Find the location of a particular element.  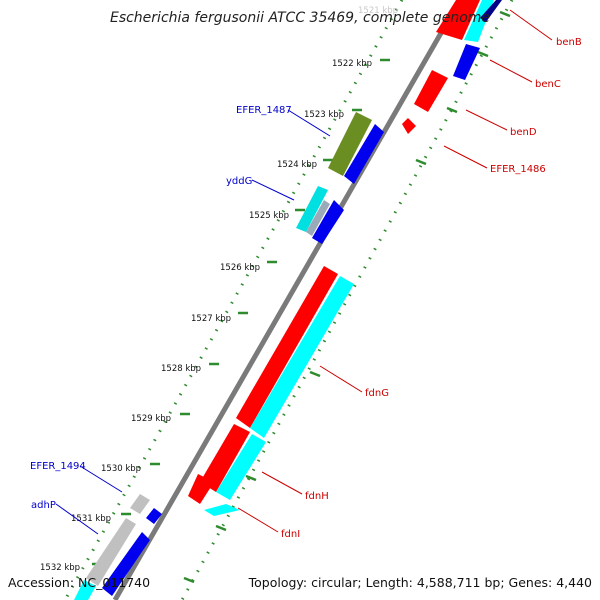

tick-label-1526: 1526 kbp is located at coordinates (240, 268).